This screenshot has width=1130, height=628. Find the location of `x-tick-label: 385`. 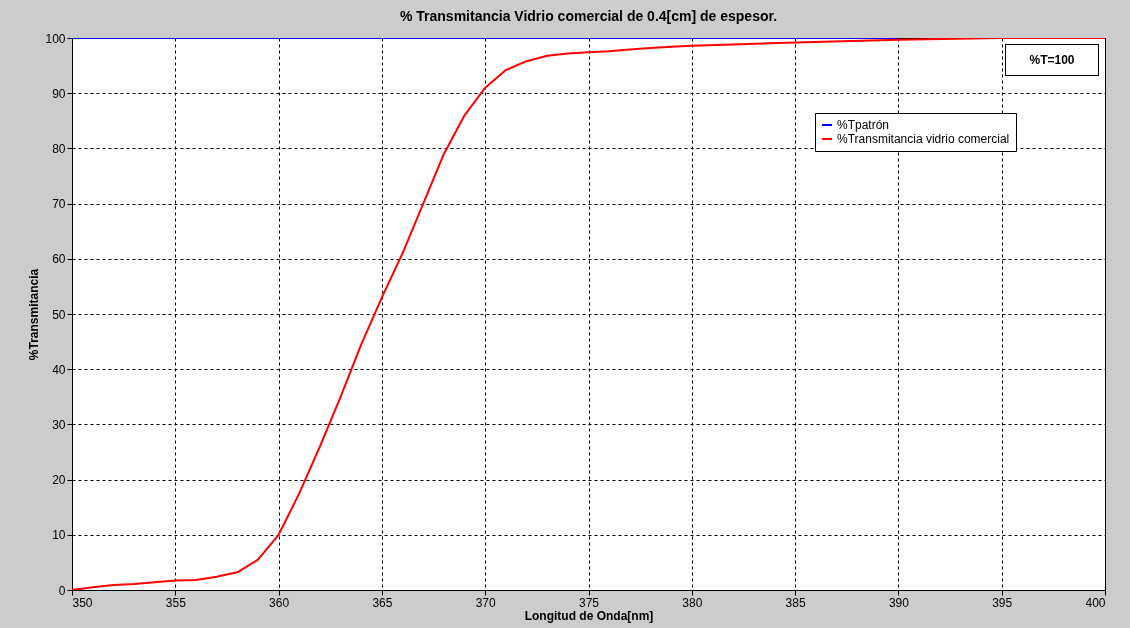

x-tick-label: 385 is located at coordinates (795, 602).